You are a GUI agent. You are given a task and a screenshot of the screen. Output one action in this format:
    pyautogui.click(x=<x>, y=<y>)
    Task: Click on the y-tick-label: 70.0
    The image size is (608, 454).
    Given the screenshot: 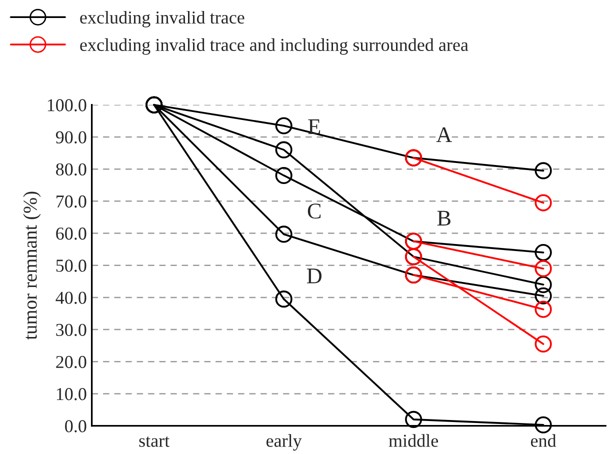 What is the action you would take?
    pyautogui.click(x=71, y=201)
    